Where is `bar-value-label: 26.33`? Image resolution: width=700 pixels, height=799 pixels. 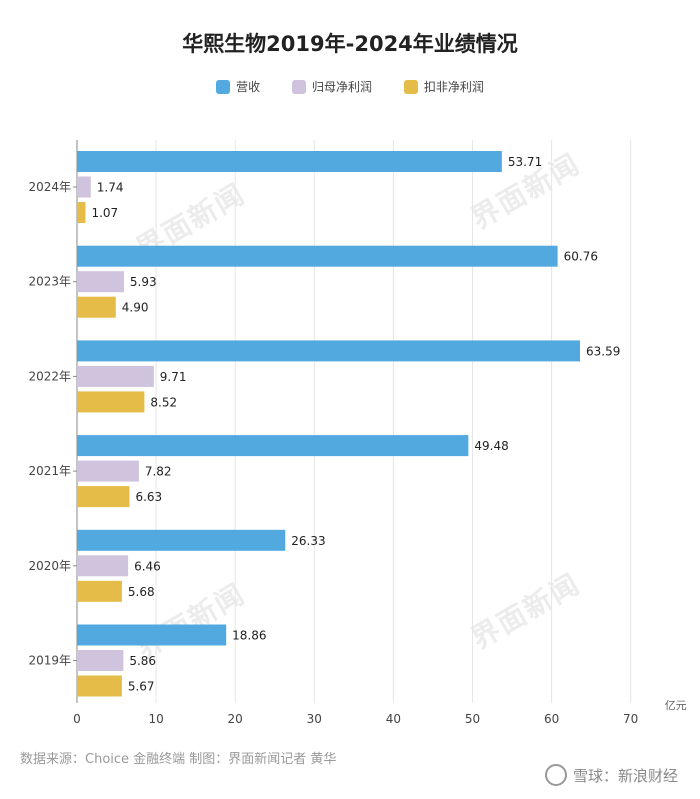
bar-value-label: 26.33 is located at coordinates (308, 541).